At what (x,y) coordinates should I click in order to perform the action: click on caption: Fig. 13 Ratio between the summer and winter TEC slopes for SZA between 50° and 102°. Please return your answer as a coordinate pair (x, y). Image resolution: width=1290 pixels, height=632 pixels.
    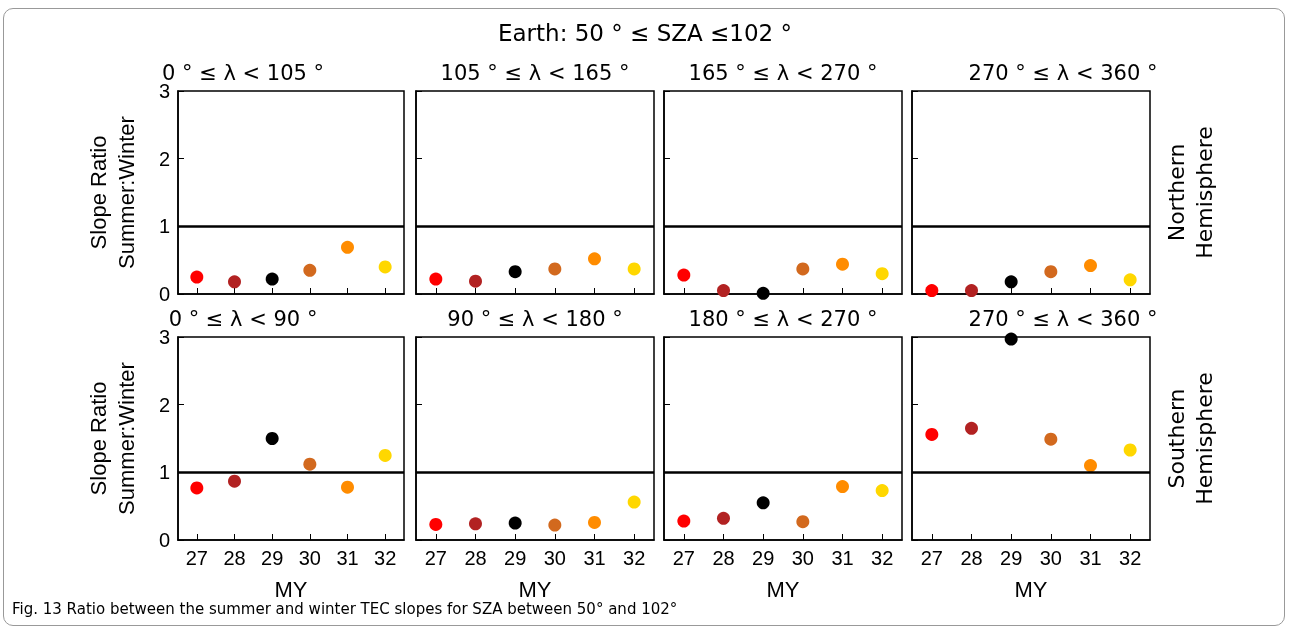
    Looking at the image, I should click on (345, 609).